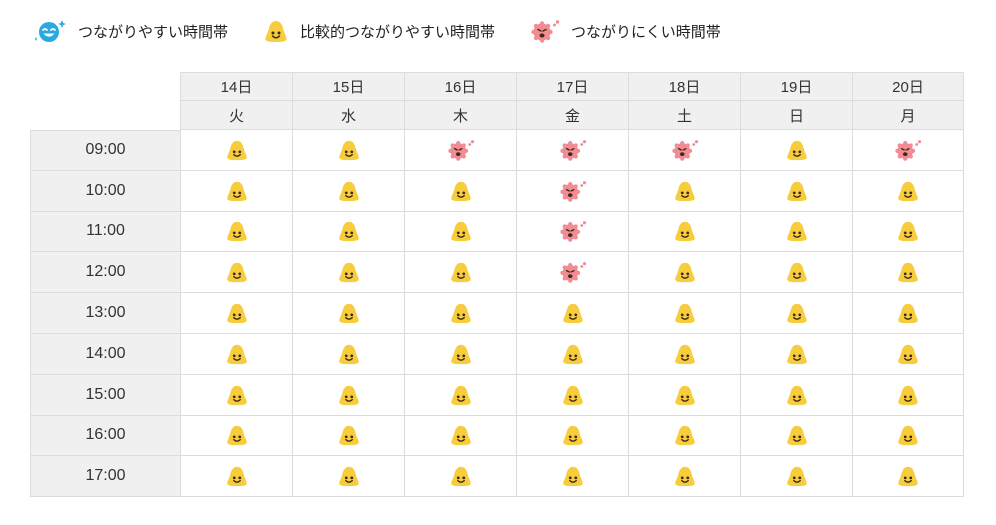  What do you see at coordinates (908, 115) in the screenshot?
I see `weekday-header: 月` at bounding box center [908, 115].